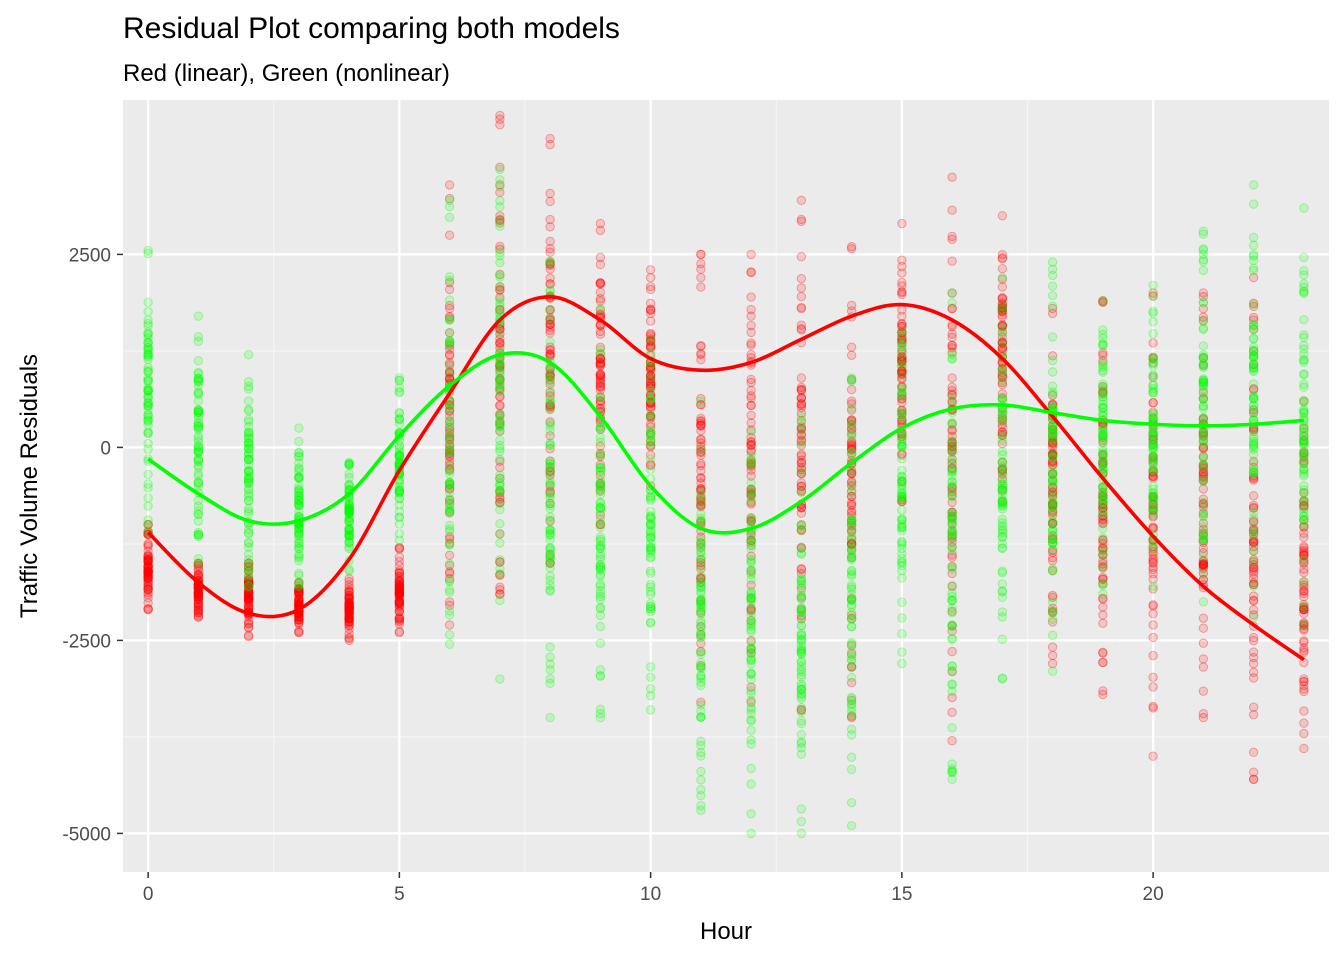 Image resolution: width=1344 pixels, height=960 pixels. I want to click on x-tick-label: 20, so click(1153, 894).